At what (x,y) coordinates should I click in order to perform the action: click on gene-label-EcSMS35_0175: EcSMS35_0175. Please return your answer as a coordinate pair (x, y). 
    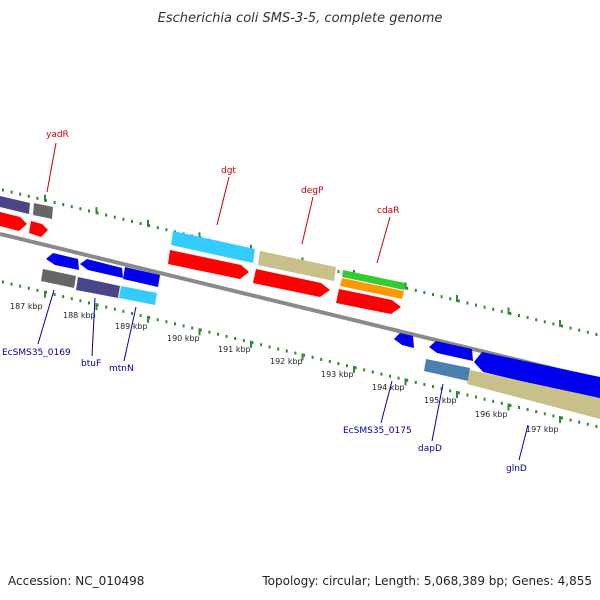
    Looking at the image, I should click on (377, 431).